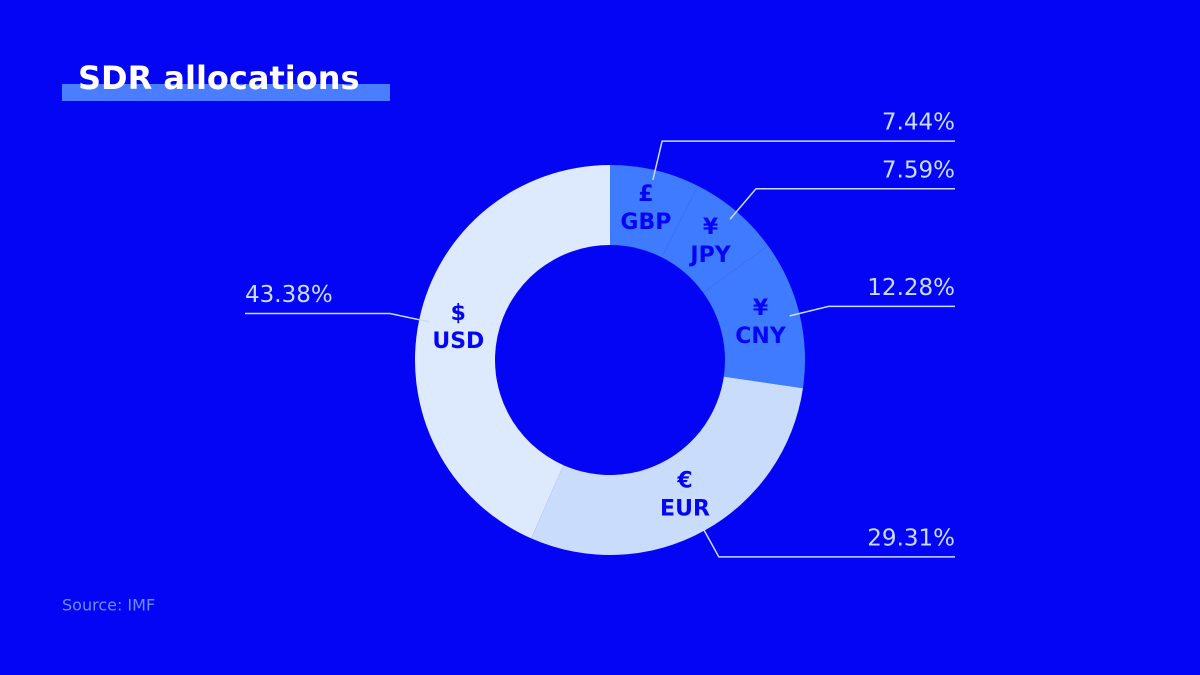 The width and height of the screenshot is (1200, 675). I want to click on slice-symbol: $, so click(458, 313).